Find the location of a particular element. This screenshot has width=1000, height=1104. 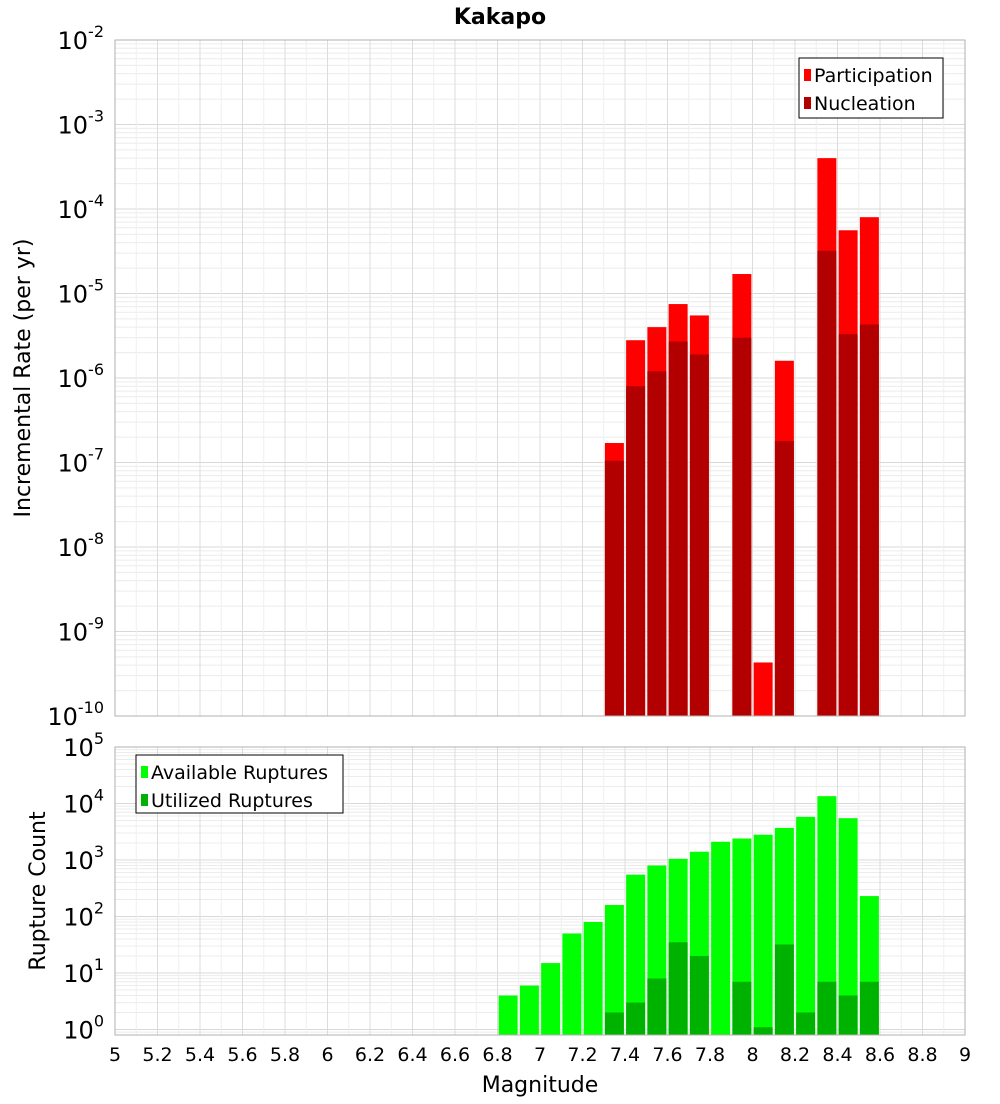

x-tick-label: 7.8 is located at coordinates (710, 1055).